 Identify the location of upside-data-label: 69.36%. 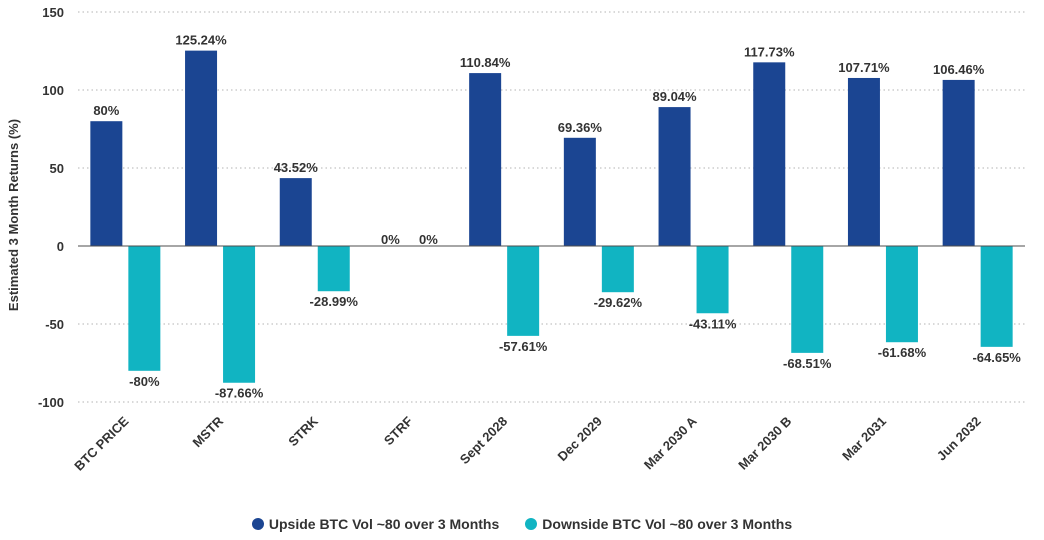
(580, 127).